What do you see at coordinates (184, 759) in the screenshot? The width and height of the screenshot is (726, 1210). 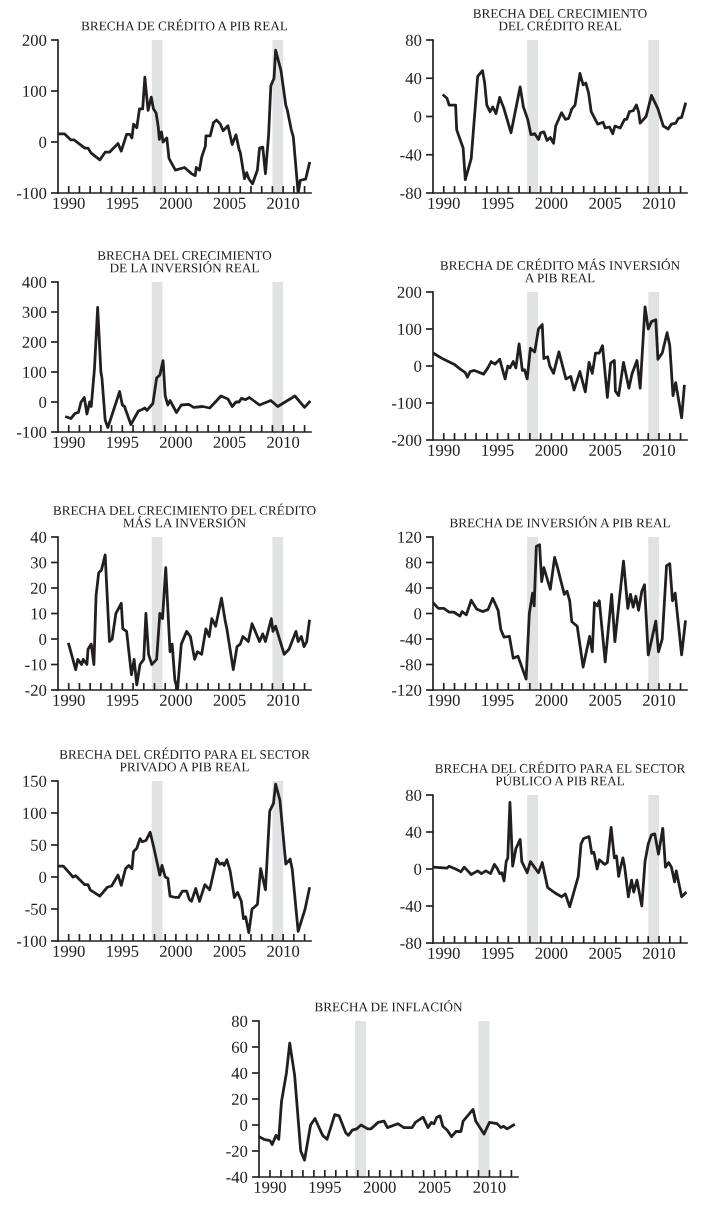 I see `chart-title: BRECHA DEL CRÉDITO PARA EL SECTOR PRIVADO A PIB REAL` at bounding box center [184, 759].